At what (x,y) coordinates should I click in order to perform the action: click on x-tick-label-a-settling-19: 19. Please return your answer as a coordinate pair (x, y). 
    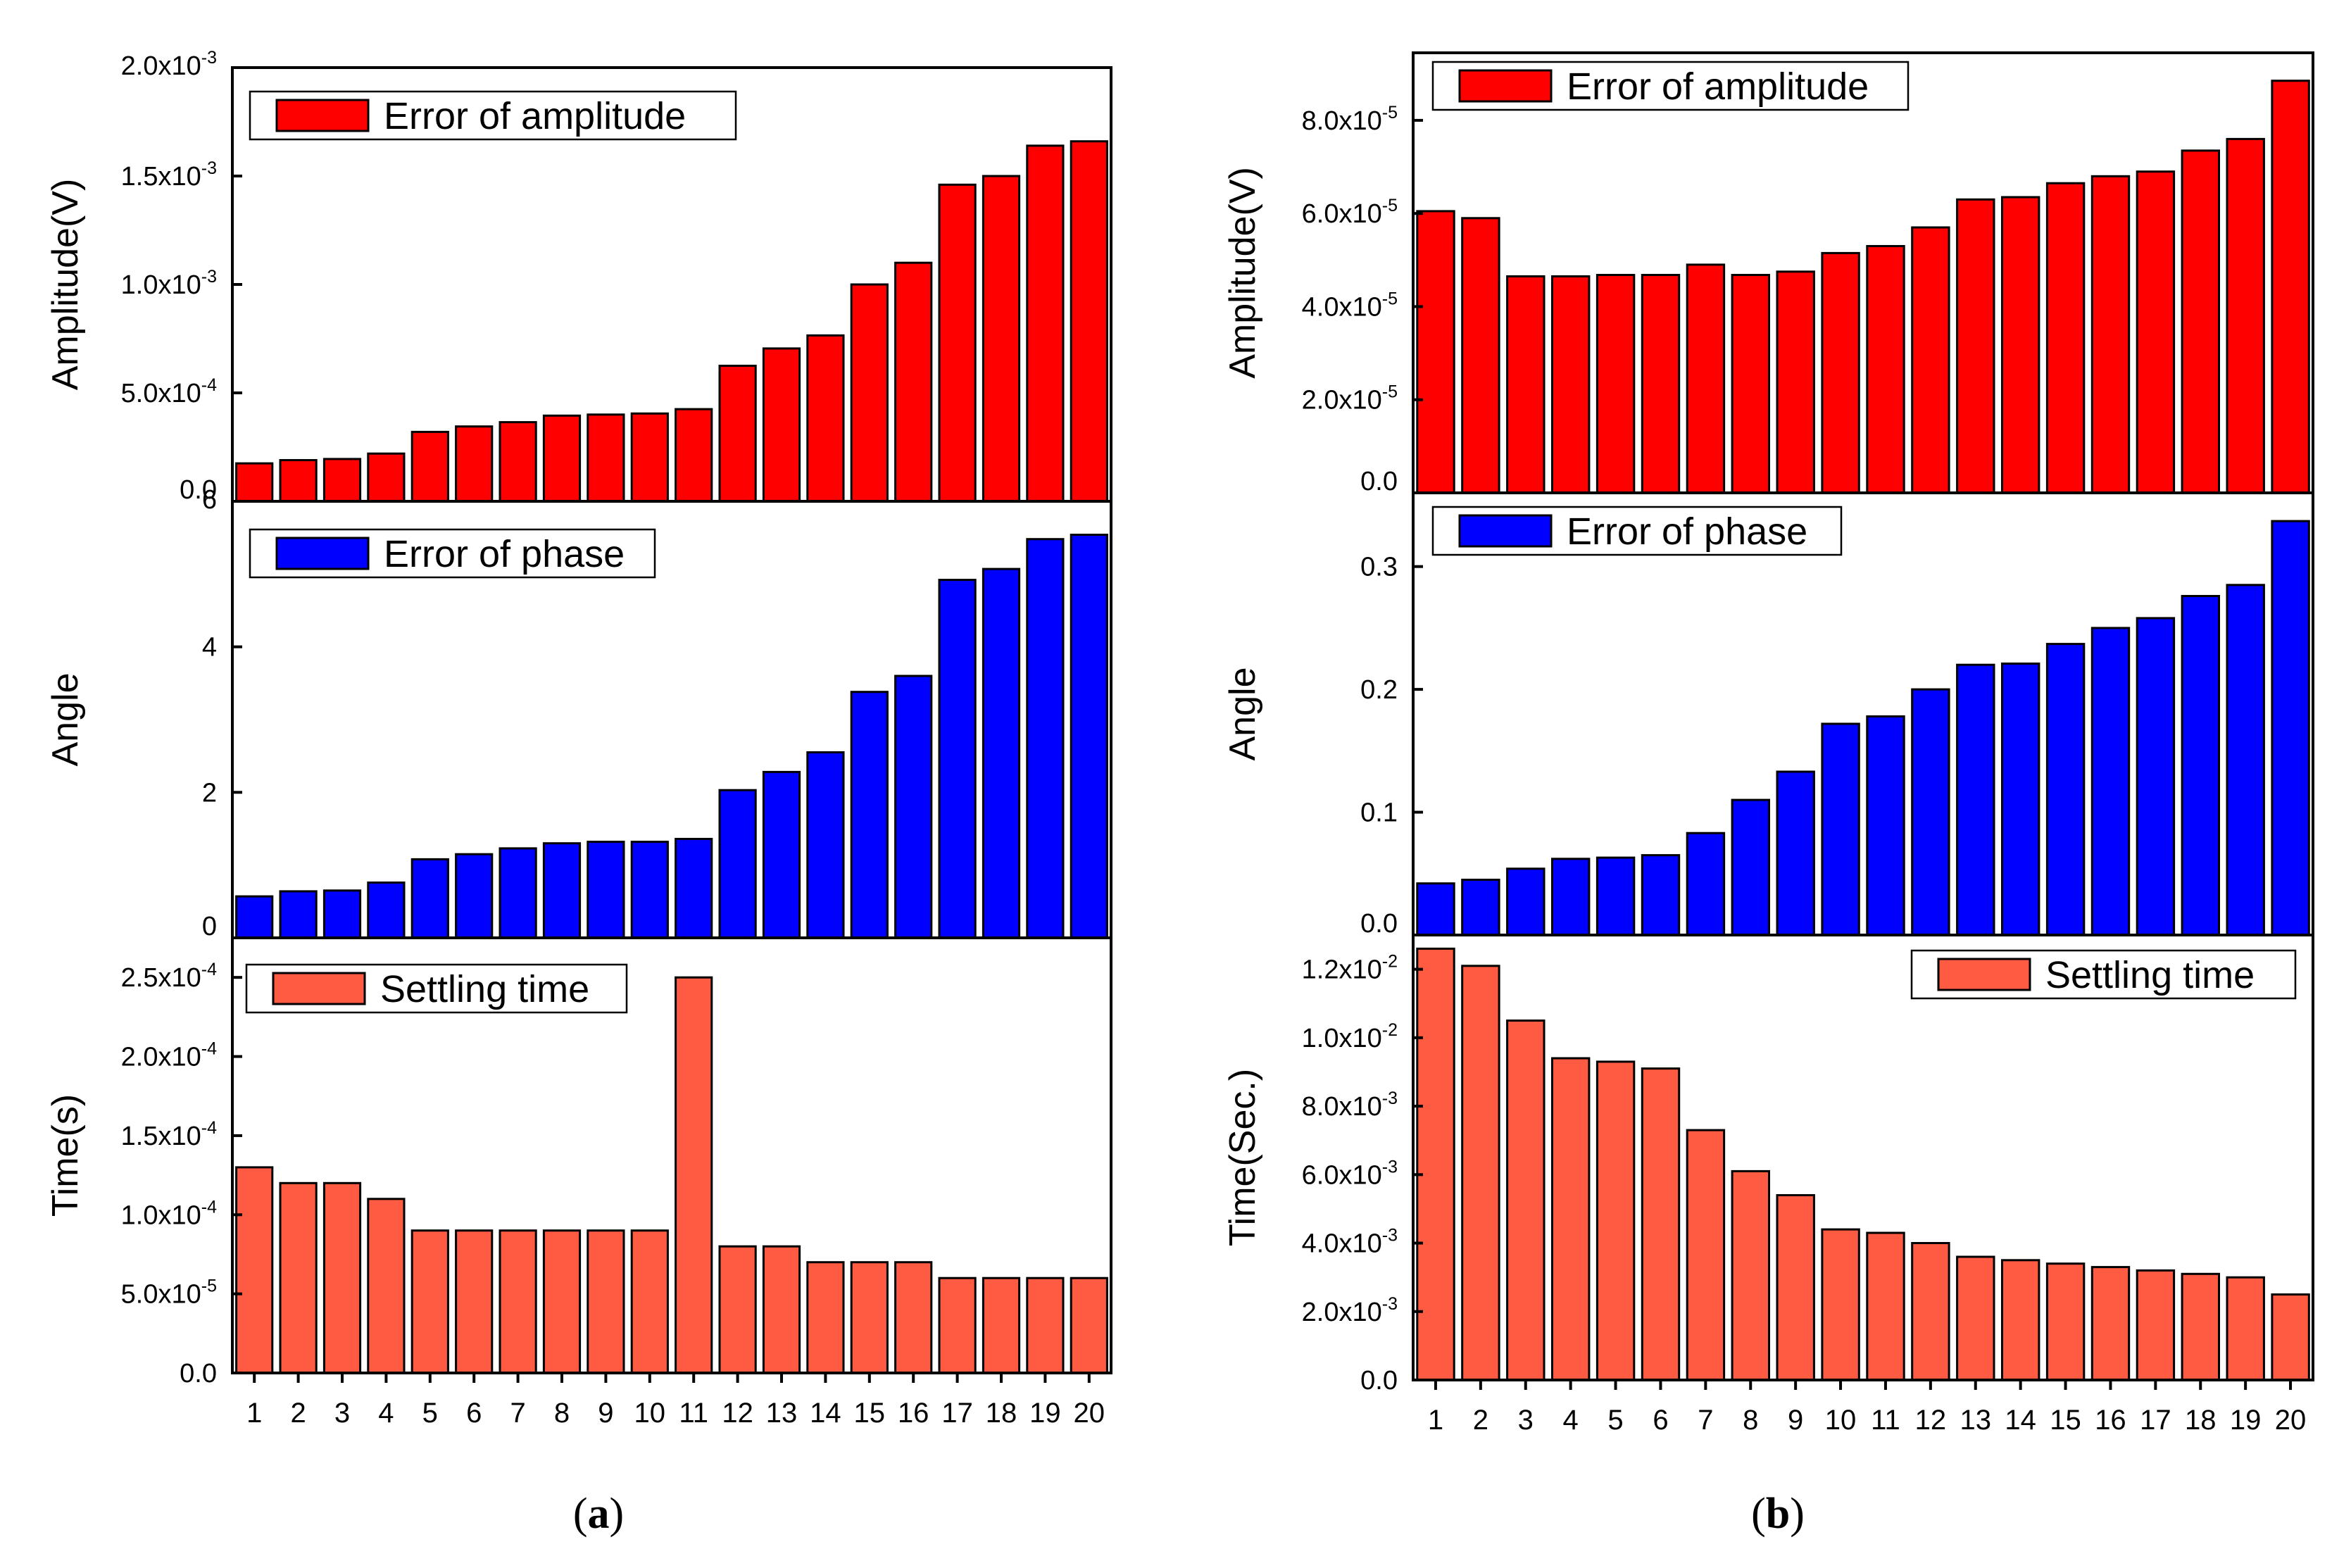
    Looking at the image, I should click on (1045, 1413).